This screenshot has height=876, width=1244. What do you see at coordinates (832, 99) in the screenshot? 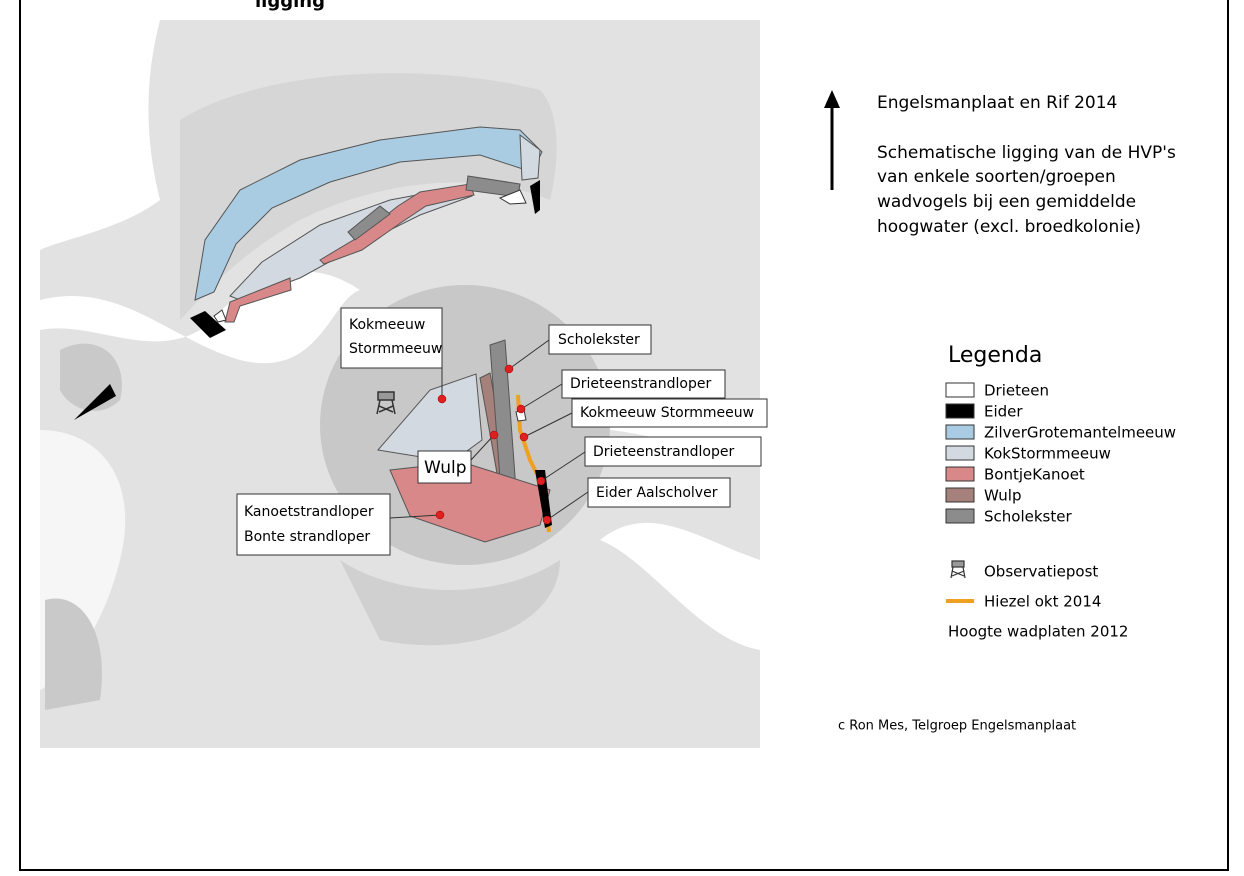
I see `north-arrow-head` at bounding box center [832, 99].